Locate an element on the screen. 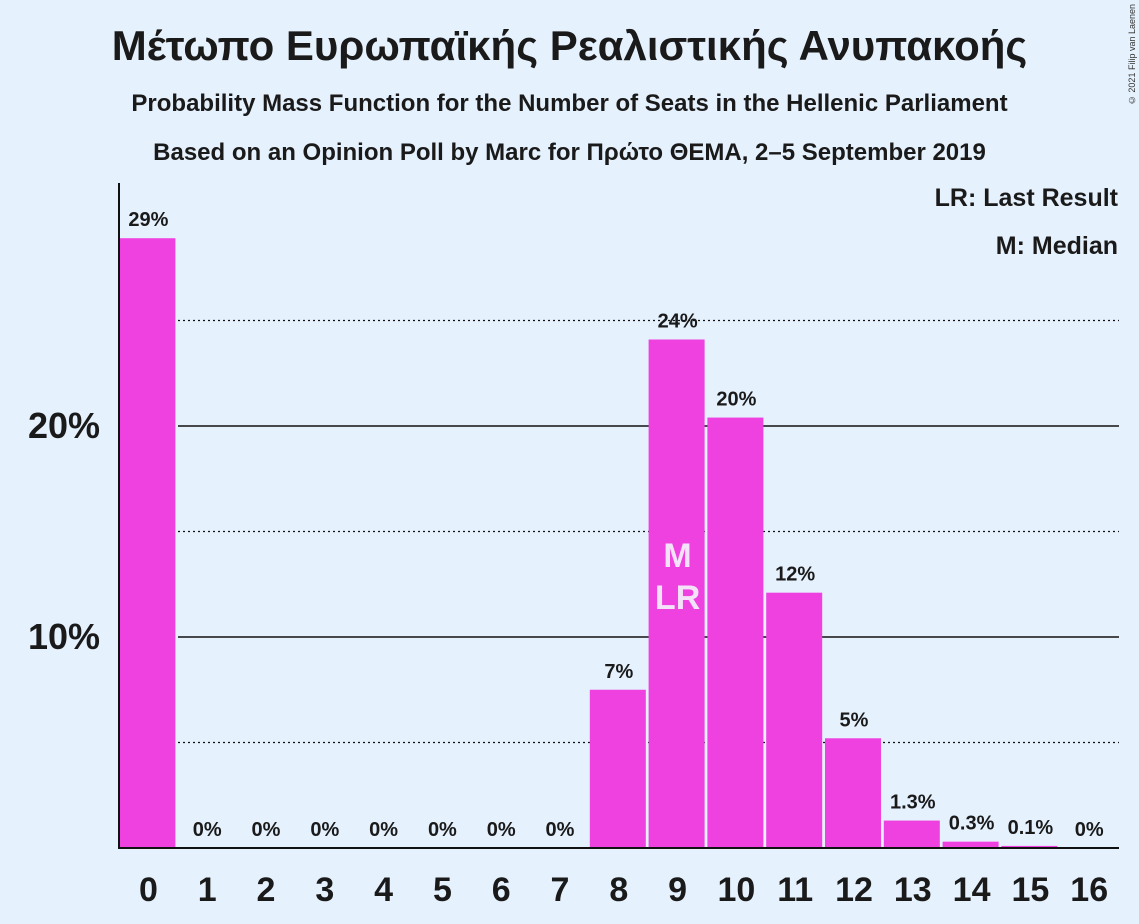  x-tick-label: 14 is located at coordinates (972, 890).